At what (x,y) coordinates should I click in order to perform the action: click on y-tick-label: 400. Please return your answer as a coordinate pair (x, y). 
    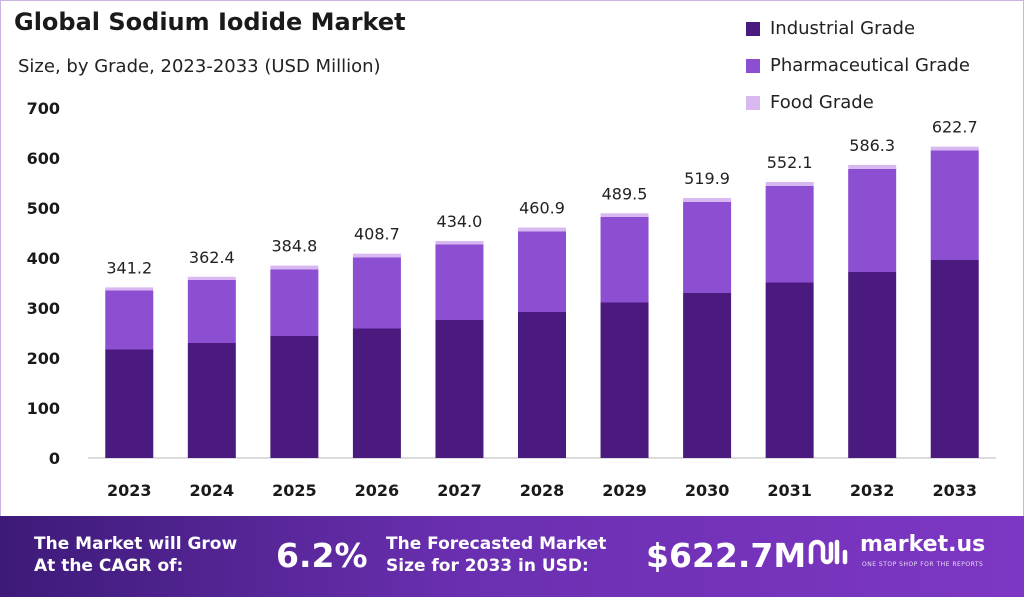
    Looking at the image, I should click on (43, 258).